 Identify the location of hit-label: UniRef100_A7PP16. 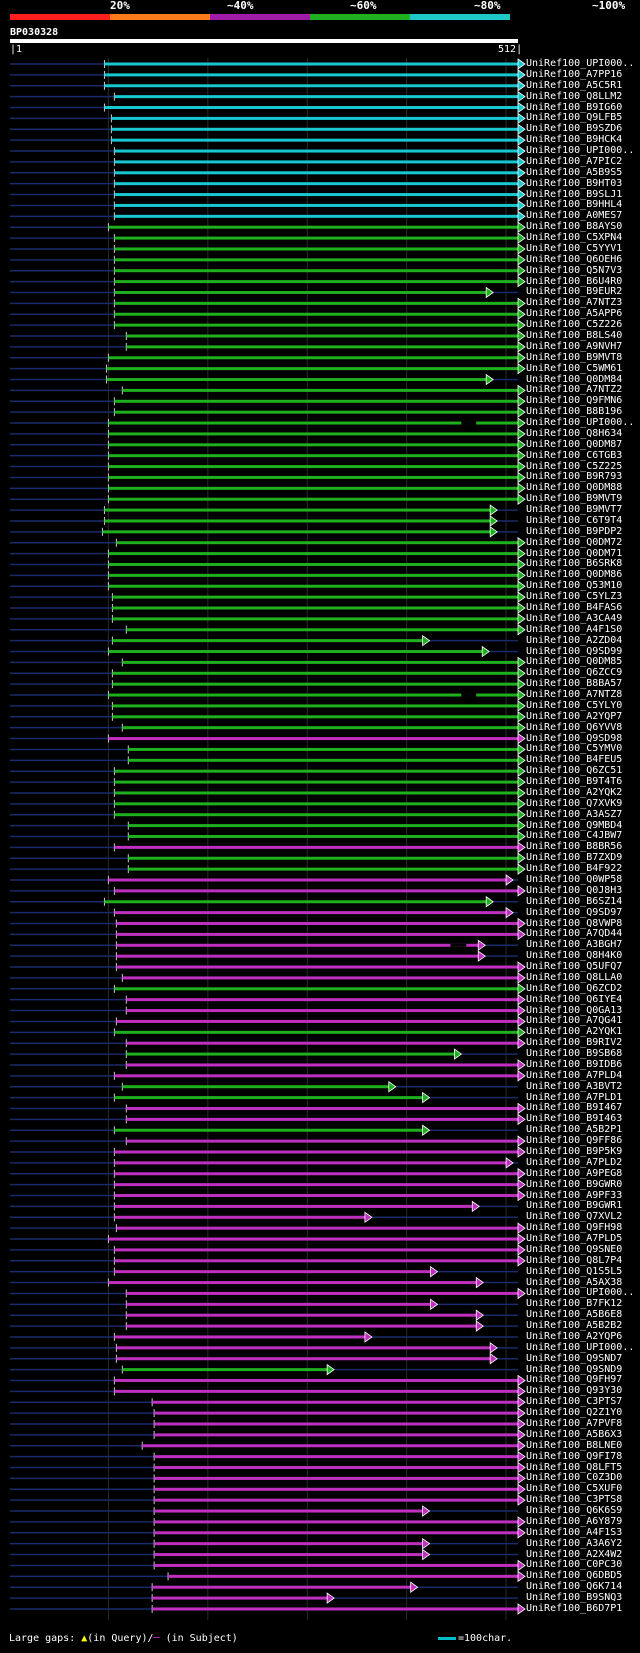
(574, 74).